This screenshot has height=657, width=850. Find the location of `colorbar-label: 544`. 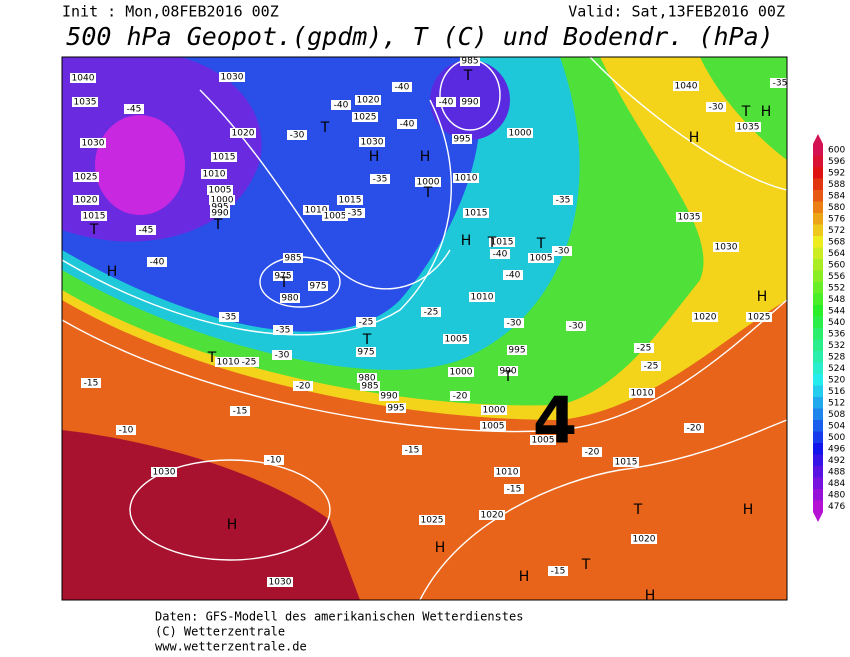

colorbar-label: 544 is located at coordinates (836, 311).